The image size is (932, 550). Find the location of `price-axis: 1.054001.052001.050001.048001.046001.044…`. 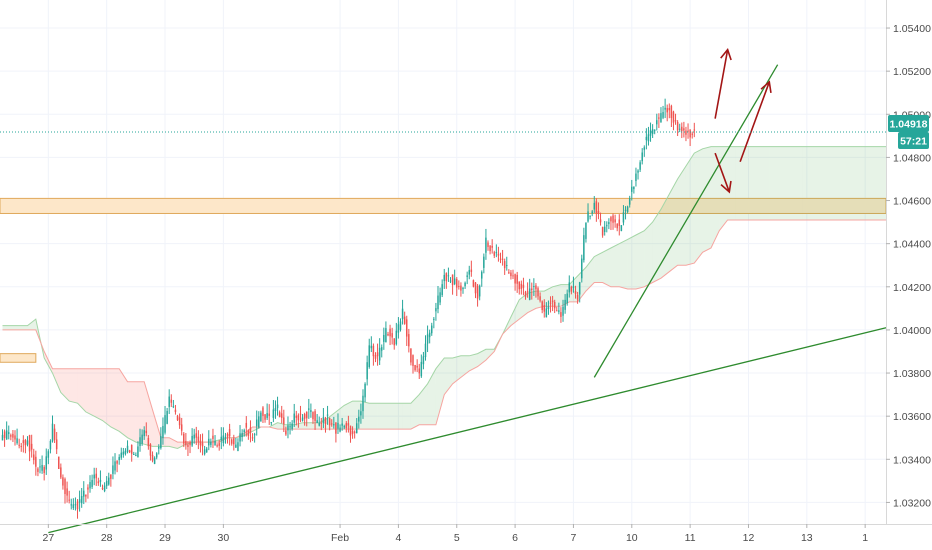

price-axis: 1.054001.052001.050001.048001.046001.044… is located at coordinates (908, 266).